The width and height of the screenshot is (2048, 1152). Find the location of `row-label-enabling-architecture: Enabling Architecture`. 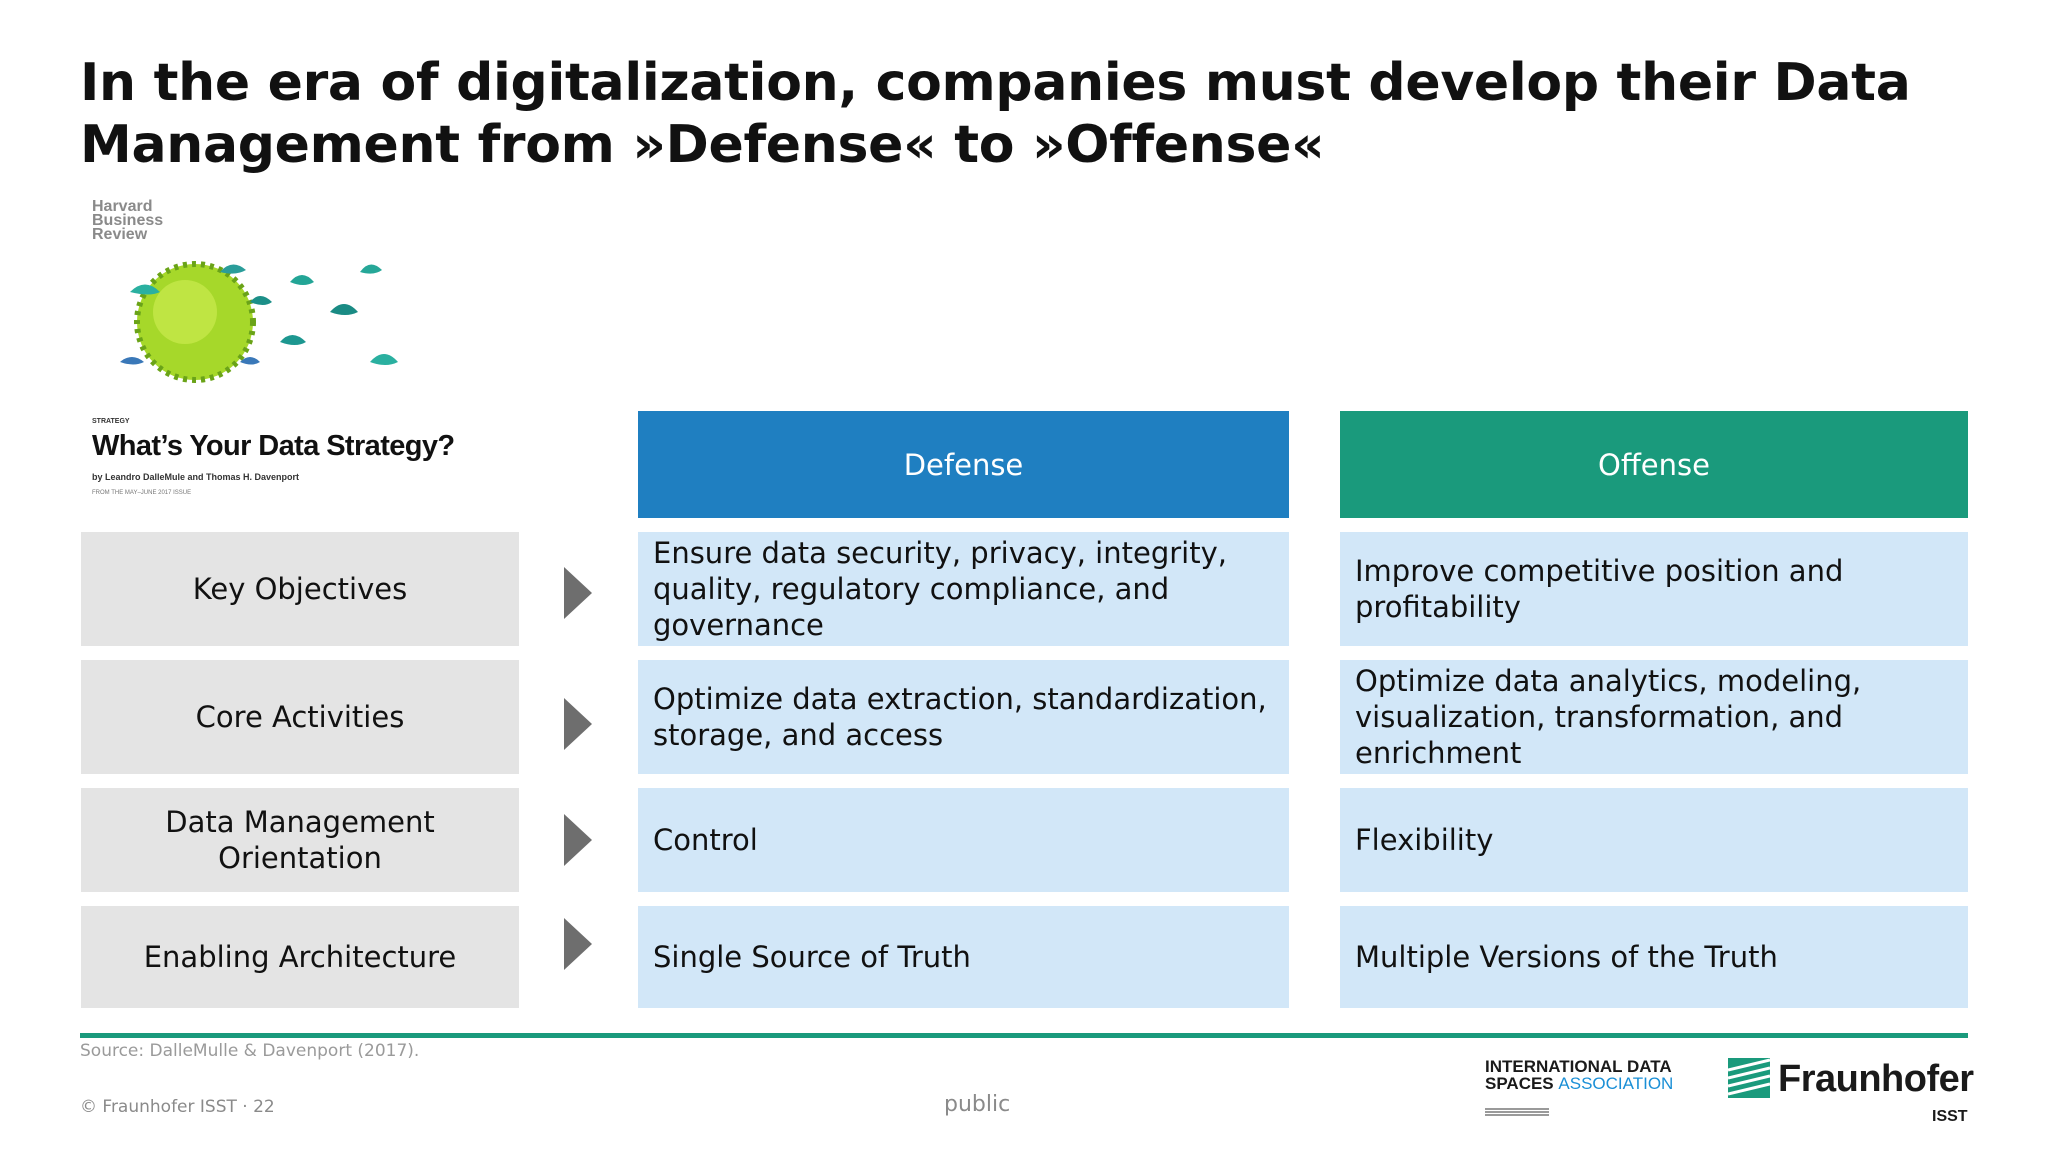

row-label-enabling-architecture: Enabling Architecture is located at coordinates (300, 957).